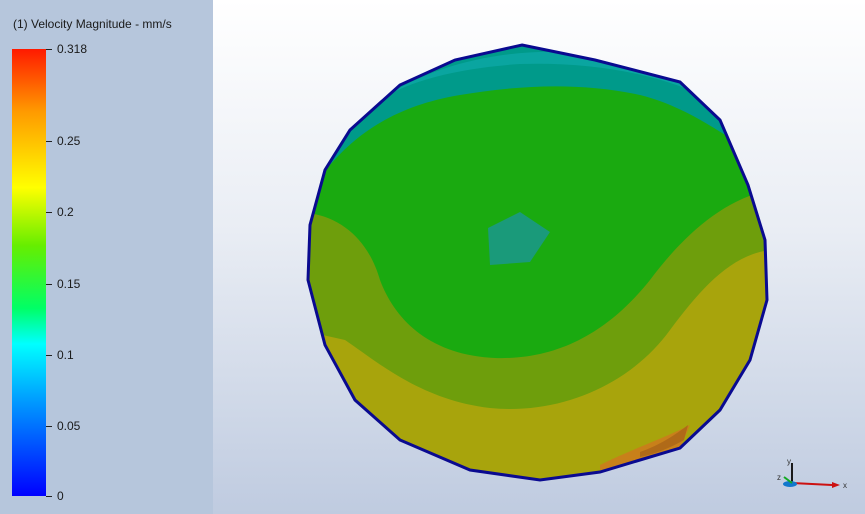 Image resolution: width=865 pixels, height=514 pixels. What do you see at coordinates (65, 355) in the screenshot?
I see `legend-tick-label: 0.1` at bounding box center [65, 355].